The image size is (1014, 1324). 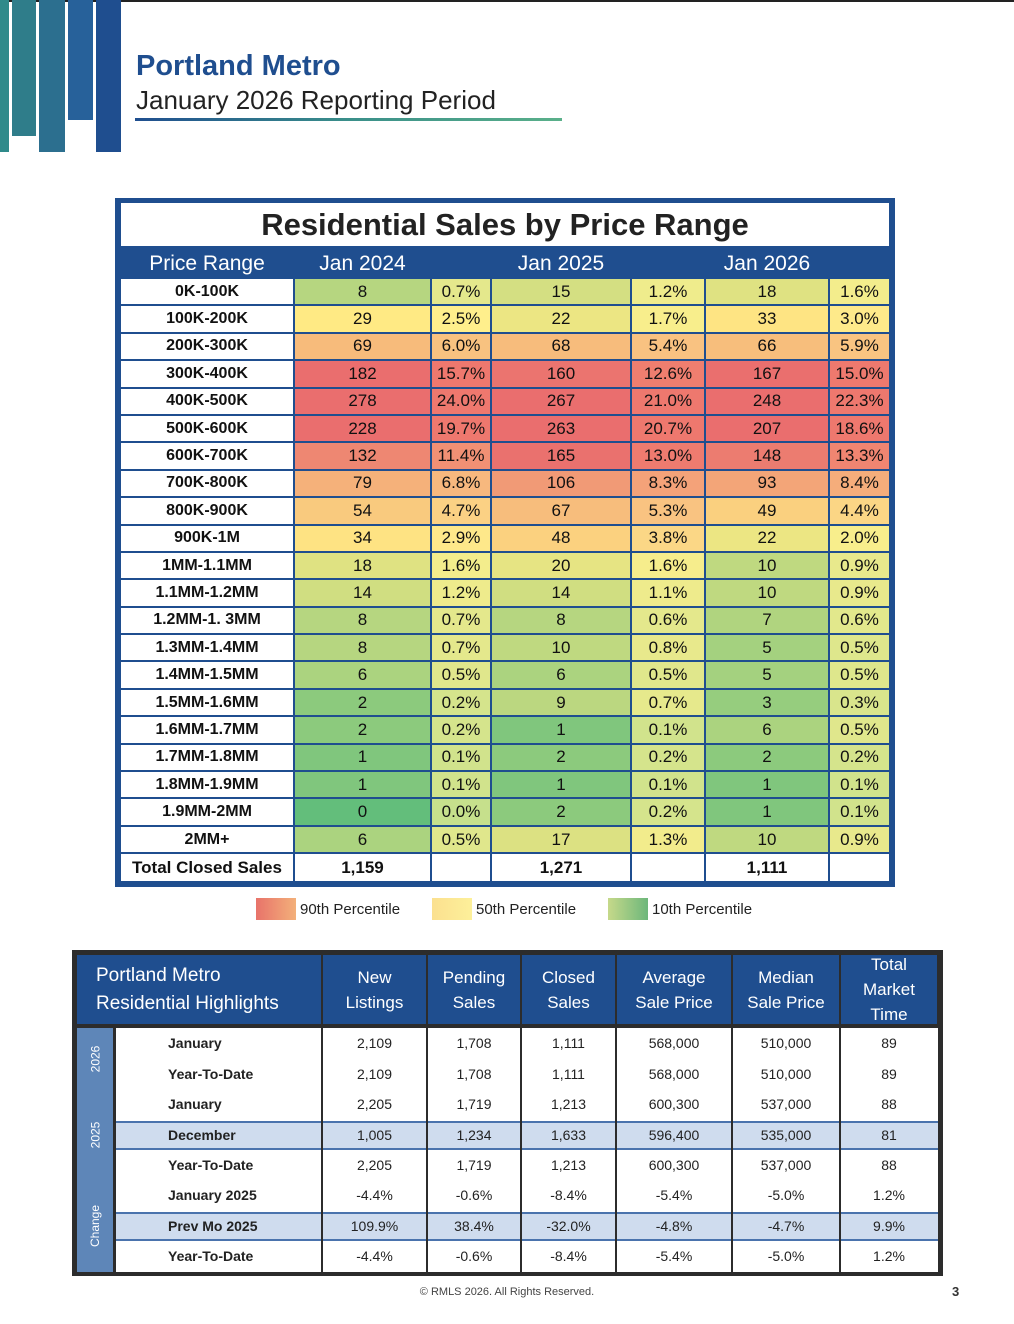 I want to click on row-label: January 2025, so click(x=212, y=1195).